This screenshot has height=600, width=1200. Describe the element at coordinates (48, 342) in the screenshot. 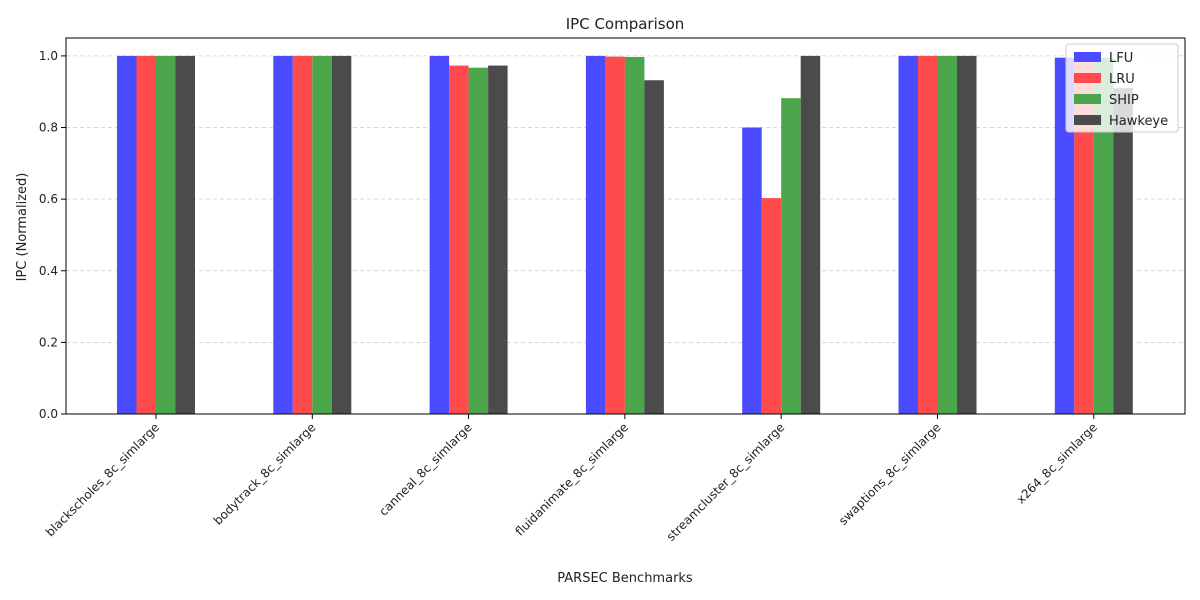

I see `y-tick-label: 0.2` at that location.